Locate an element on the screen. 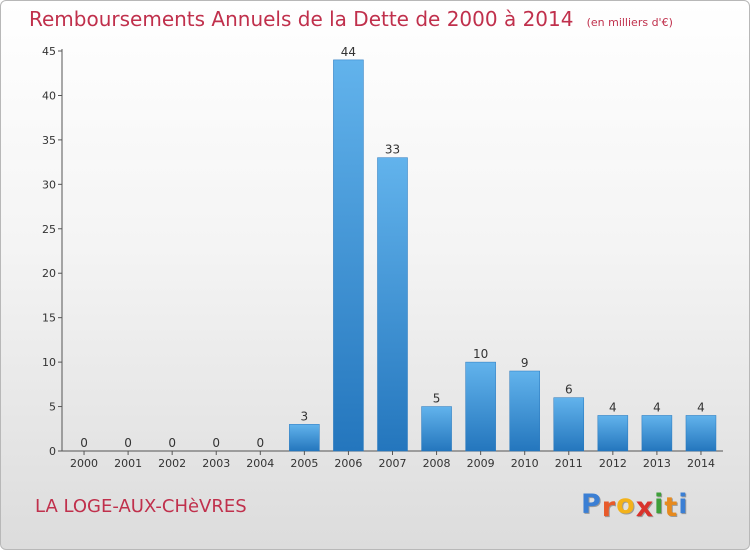 The image size is (750, 550). y-tick-label: 40 is located at coordinates (49, 95).